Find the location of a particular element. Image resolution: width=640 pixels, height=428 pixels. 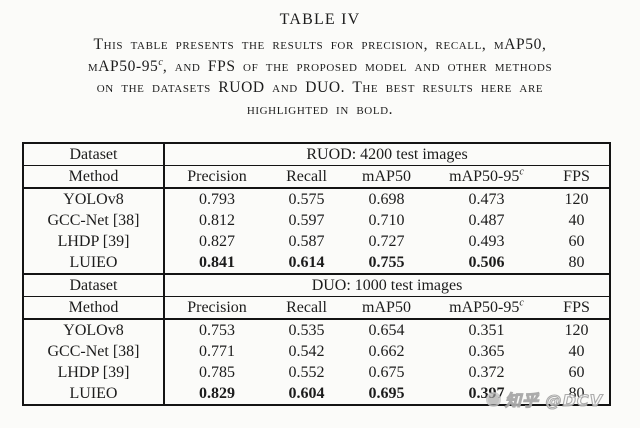

value-cell: 0.597 is located at coordinates (306, 220).